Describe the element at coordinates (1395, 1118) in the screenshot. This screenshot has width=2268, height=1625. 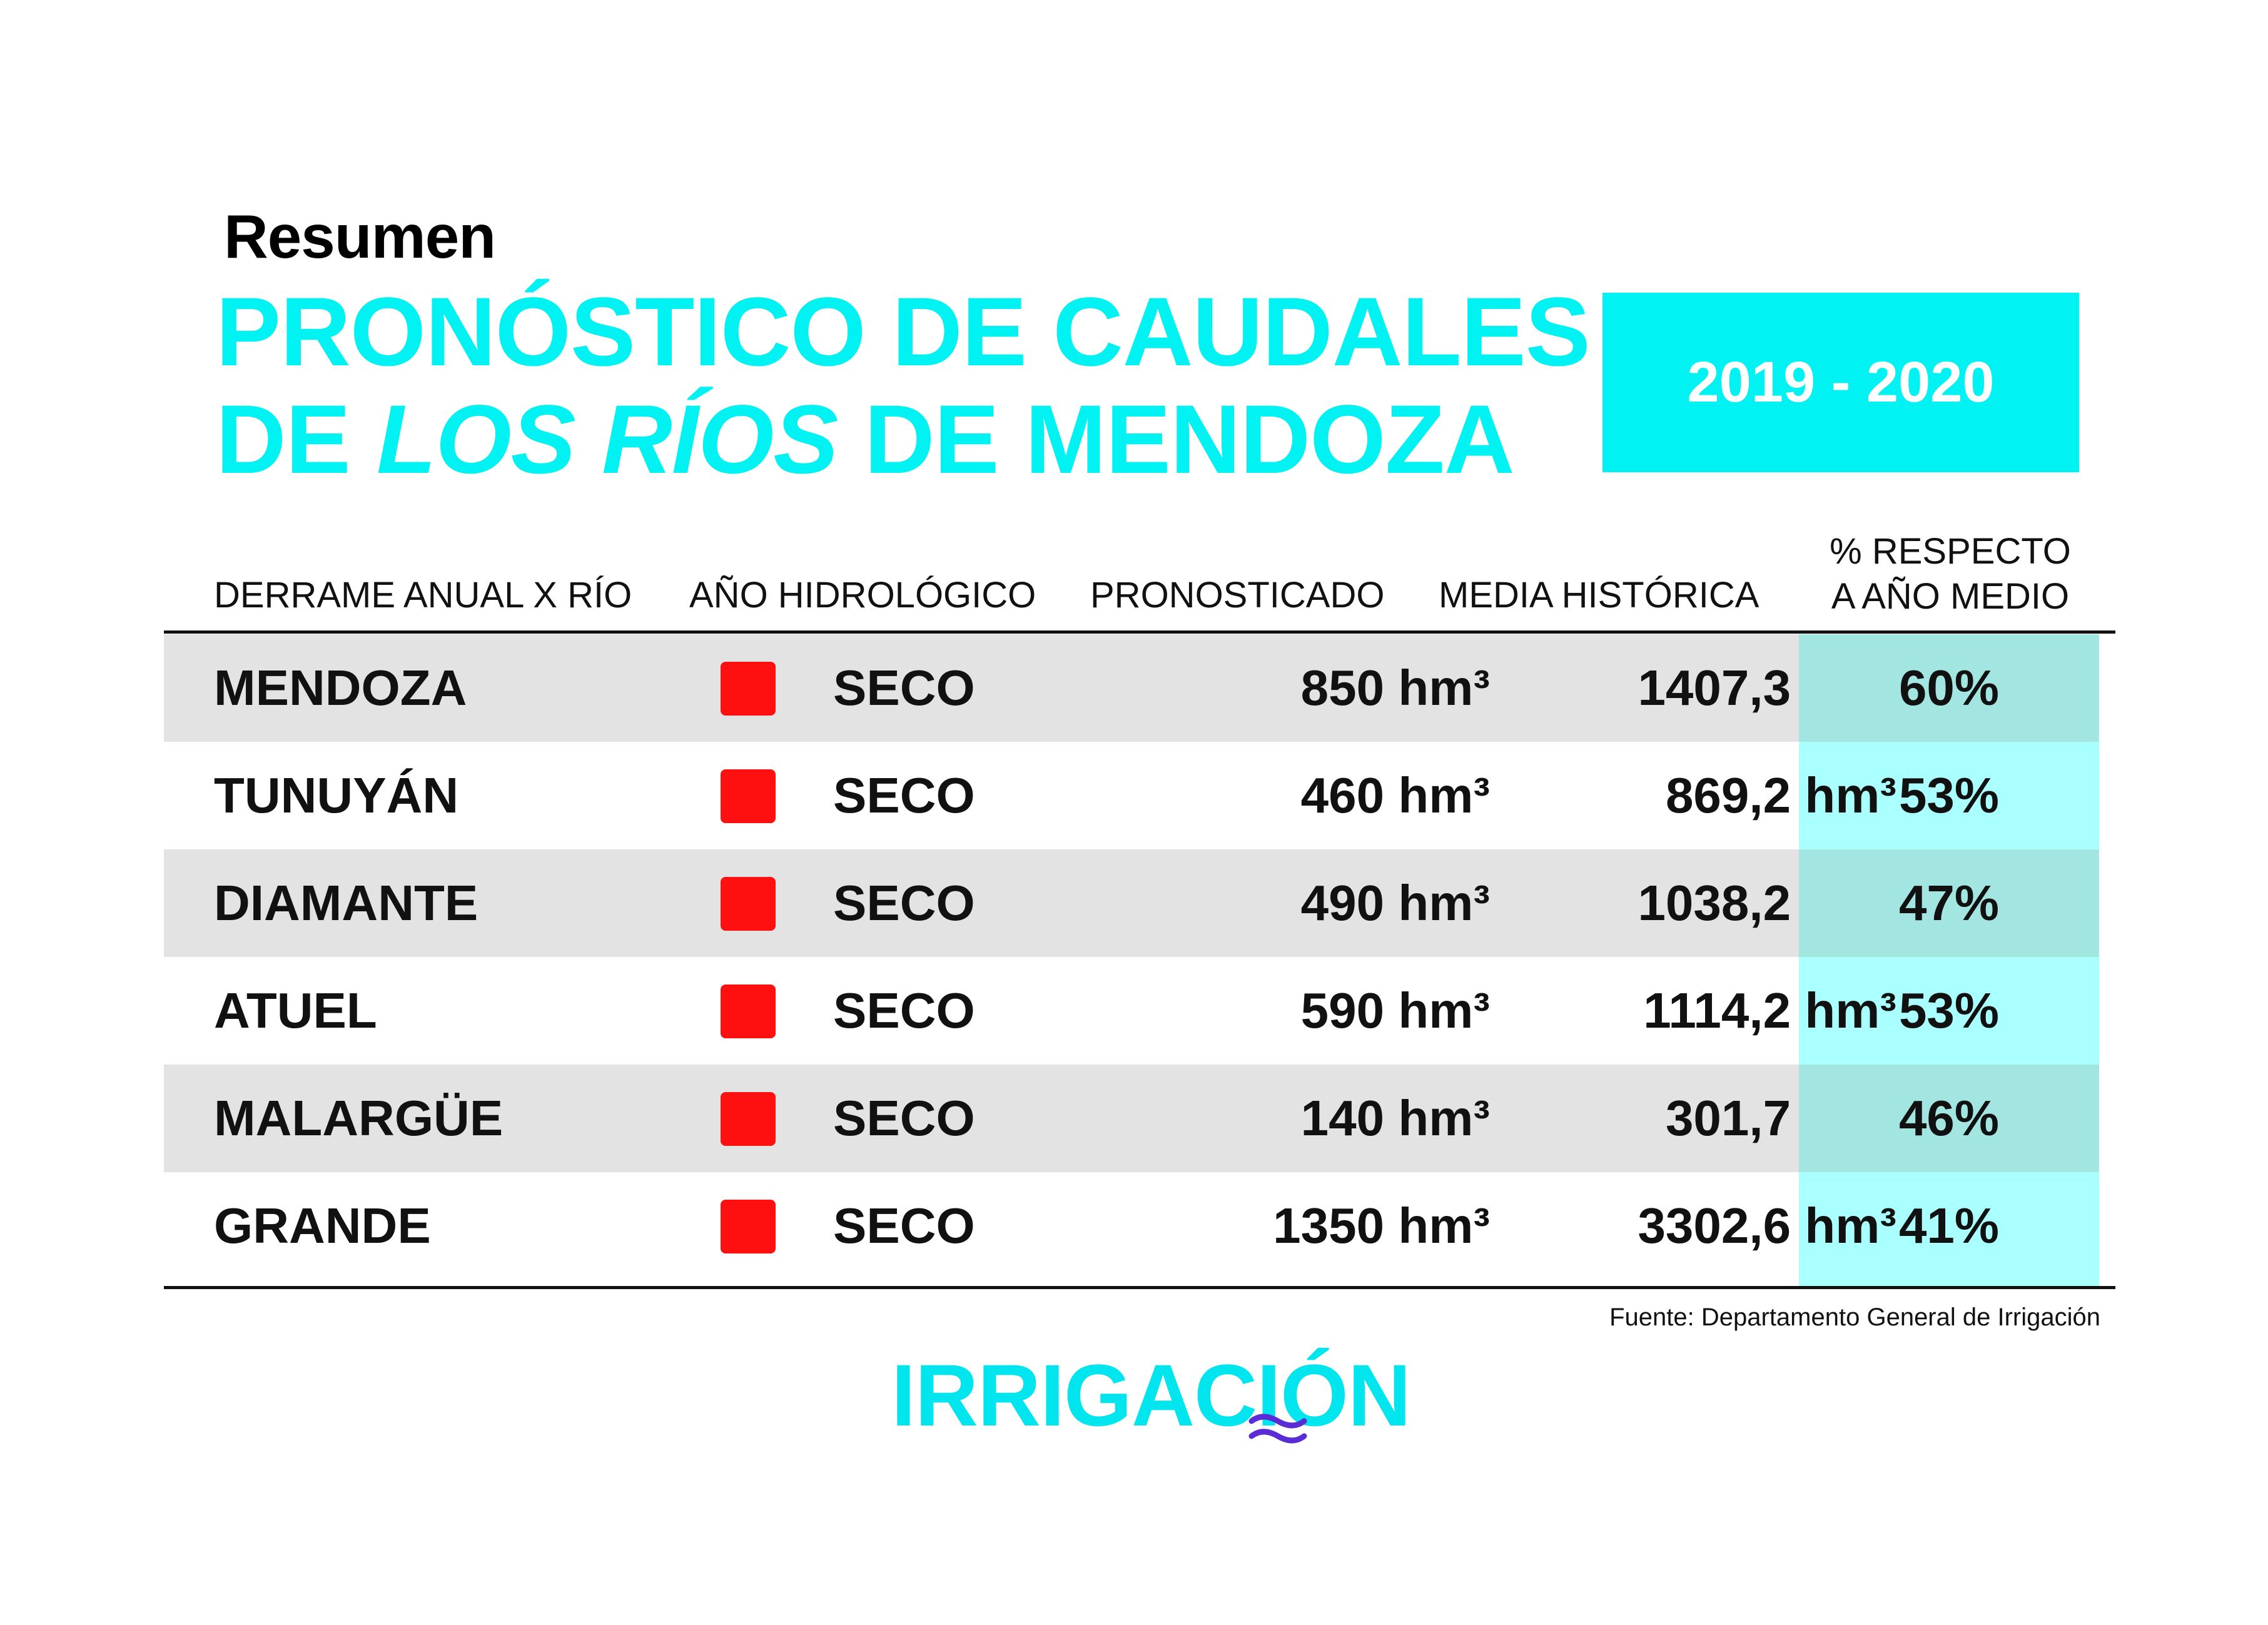
I see `forecast-value: 140 hm³` at that location.